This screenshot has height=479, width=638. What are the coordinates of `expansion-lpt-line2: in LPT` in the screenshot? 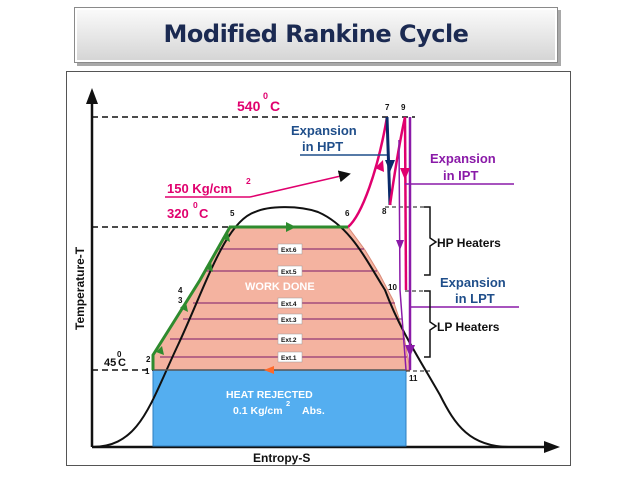 It's located at (475, 298).